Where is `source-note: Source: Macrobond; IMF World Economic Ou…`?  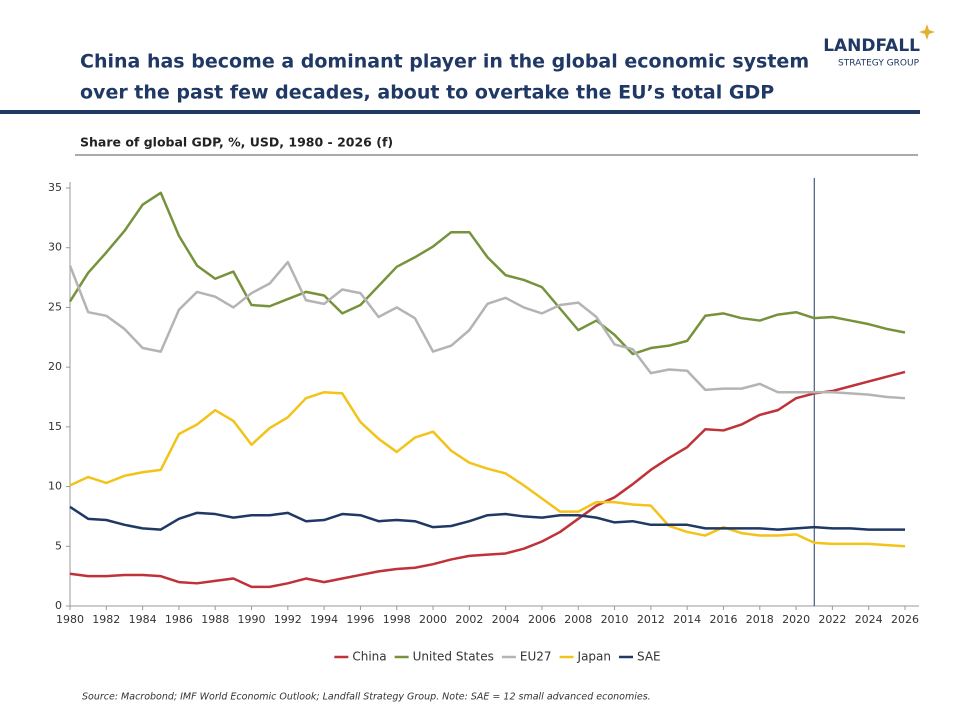 source-note: Source: Macrobond; IMF World Economic Ou… is located at coordinates (366, 697).